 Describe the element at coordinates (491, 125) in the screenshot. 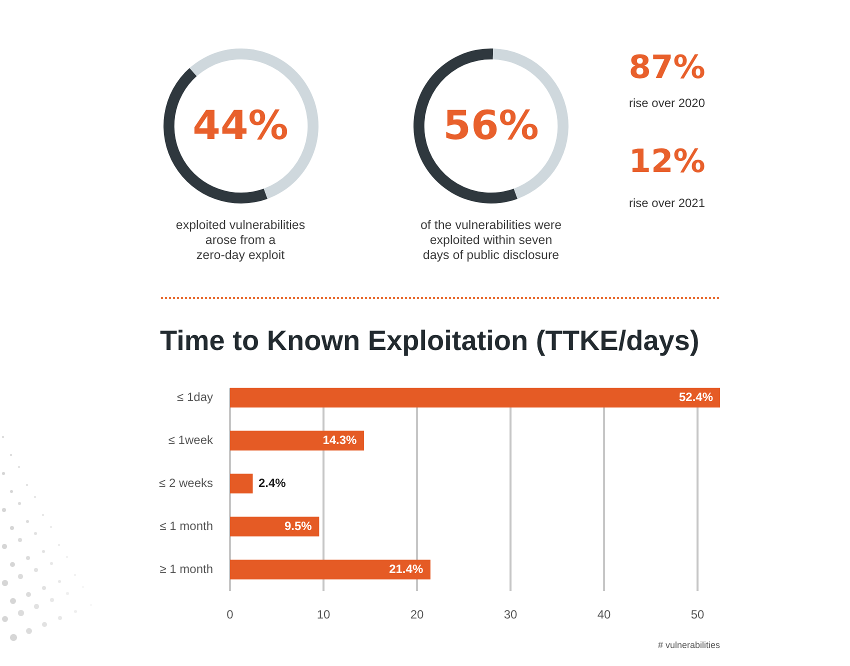

I see `text: 56%` at that location.